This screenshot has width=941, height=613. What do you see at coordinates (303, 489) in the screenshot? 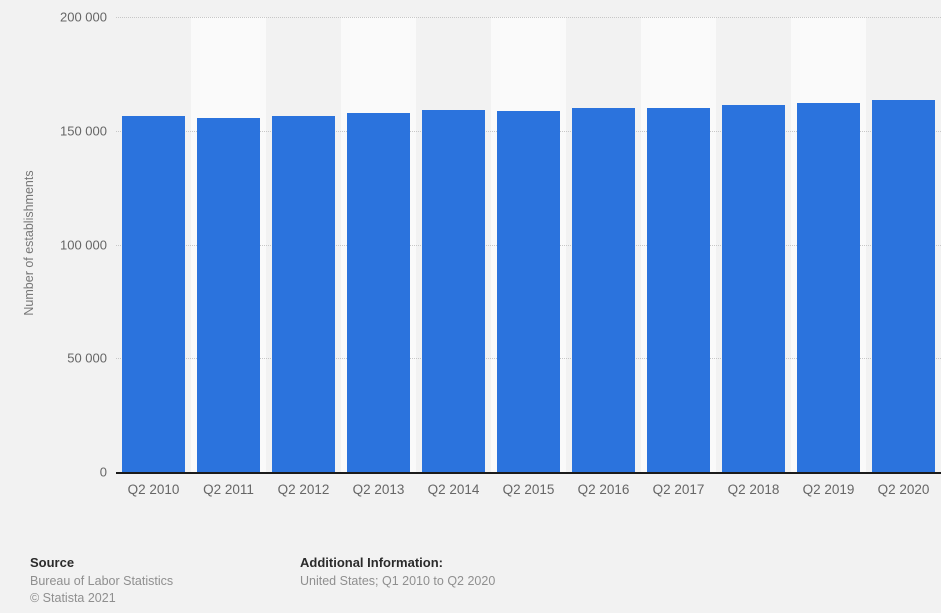
I see `x-tick-label: Q2 2012` at bounding box center [303, 489].